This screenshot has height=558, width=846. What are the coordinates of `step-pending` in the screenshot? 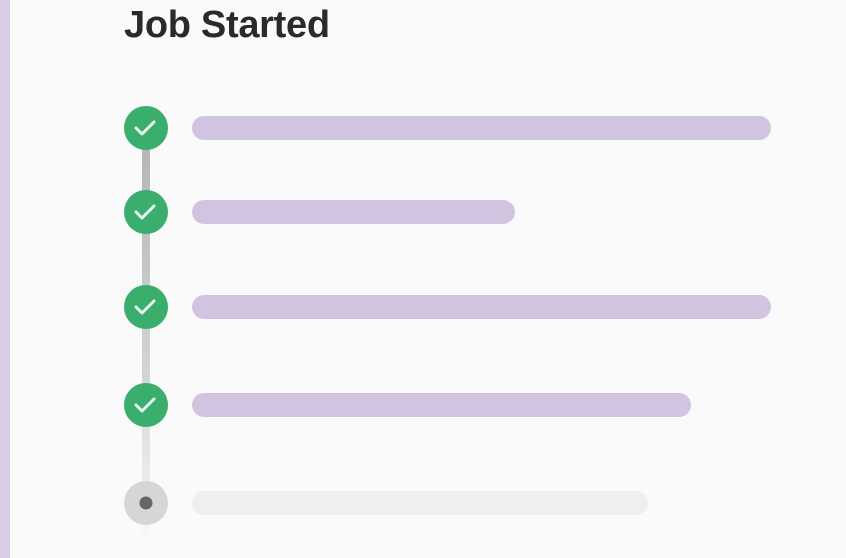 It's located at (386, 503).